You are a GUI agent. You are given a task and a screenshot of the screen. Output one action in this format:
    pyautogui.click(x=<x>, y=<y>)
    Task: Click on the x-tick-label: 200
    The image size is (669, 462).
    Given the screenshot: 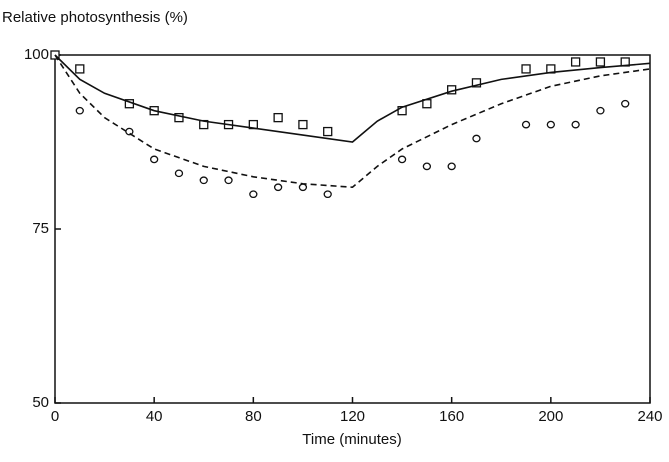 What is the action you would take?
    pyautogui.click(x=550, y=416)
    